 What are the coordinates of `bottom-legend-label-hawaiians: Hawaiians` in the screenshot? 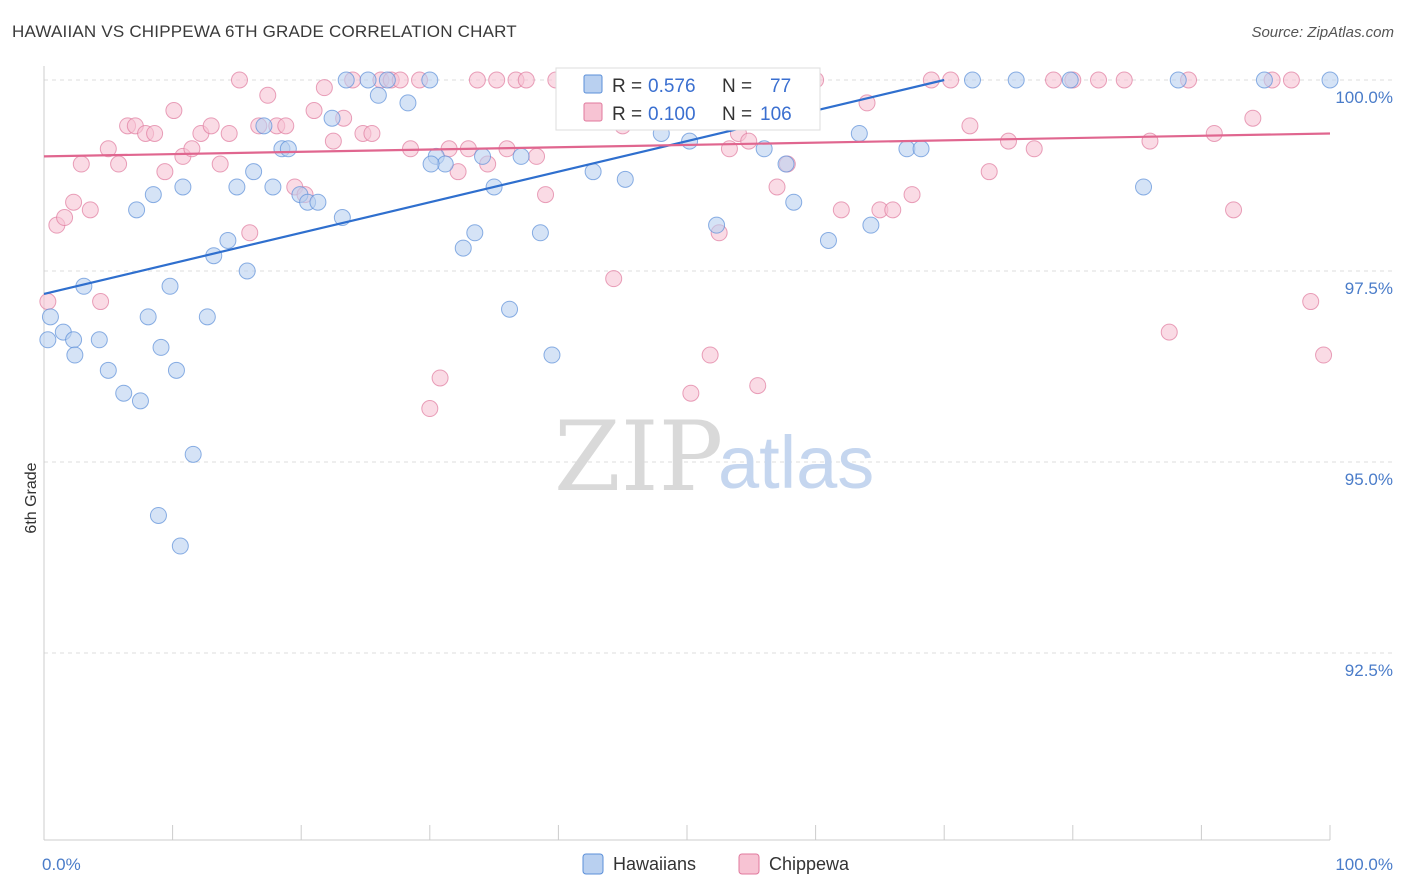 It's located at (654, 864).